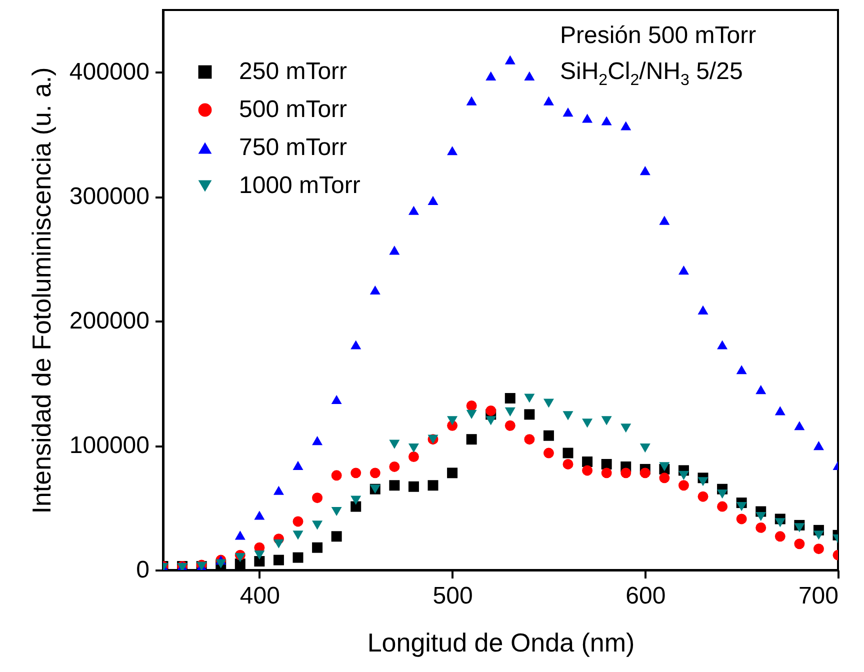  What do you see at coordinates (646, 596) in the screenshot?
I see `x-tick-label: 600` at bounding box center [646, 596].